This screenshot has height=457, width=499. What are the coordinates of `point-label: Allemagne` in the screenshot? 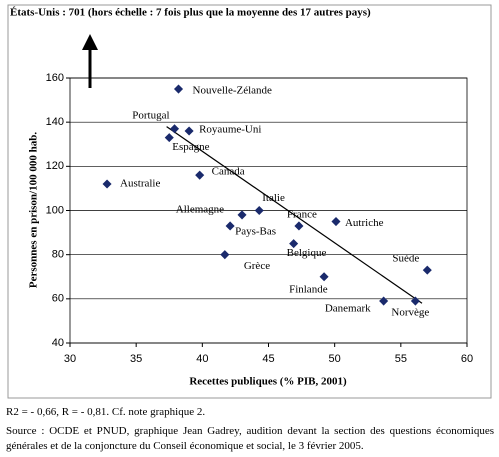 It's located at (200, 209).